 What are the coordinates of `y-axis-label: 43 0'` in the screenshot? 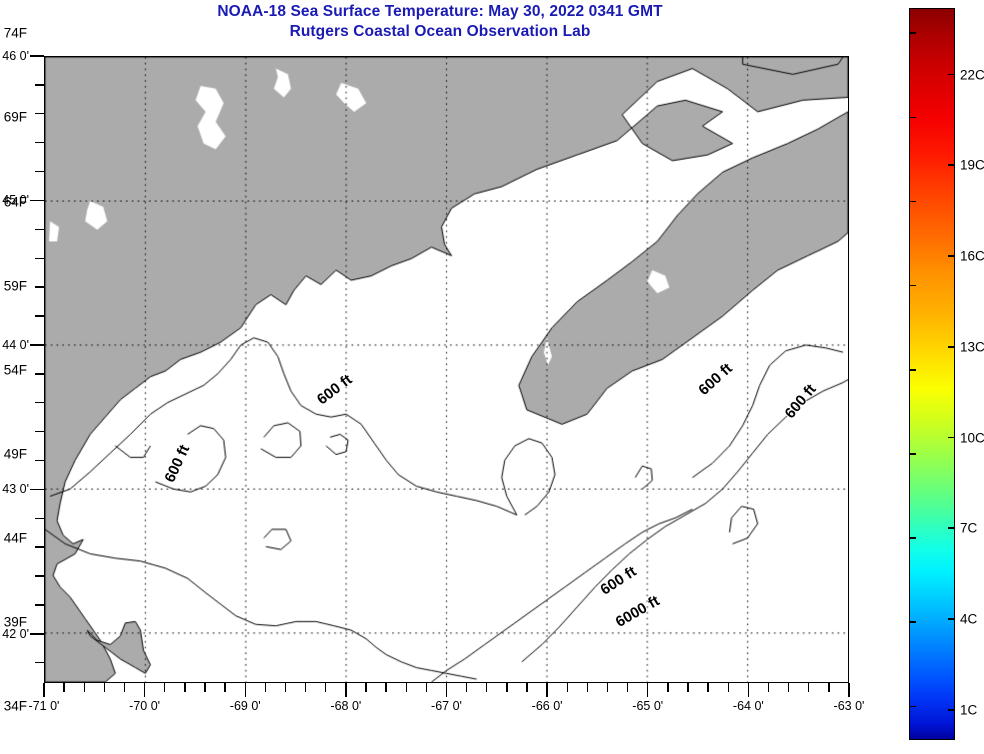 It's located at (15, 489).